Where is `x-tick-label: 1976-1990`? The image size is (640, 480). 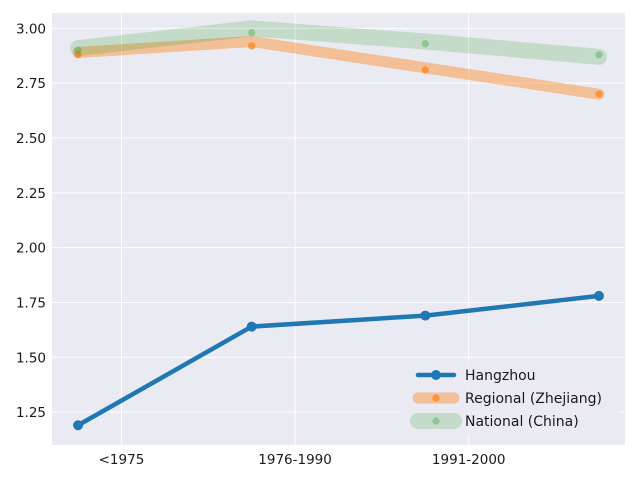
x-tick-label: 1976-1990 is located at coordinates (295, 460).